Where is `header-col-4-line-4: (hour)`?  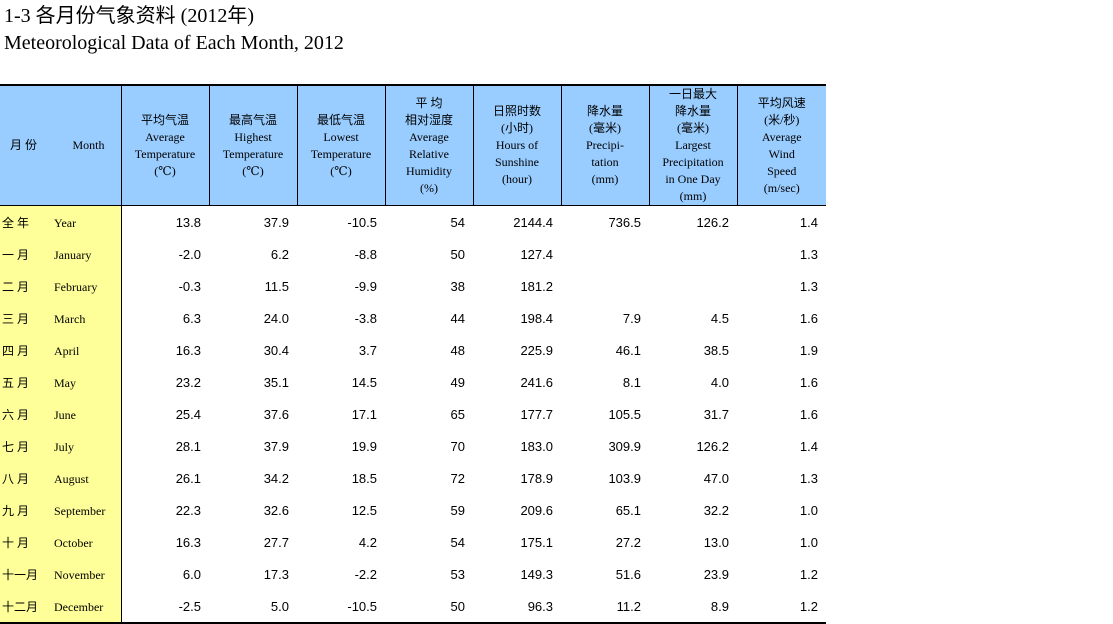
header-col-4-line-4: (hour) is located at coordinates (517, 179).